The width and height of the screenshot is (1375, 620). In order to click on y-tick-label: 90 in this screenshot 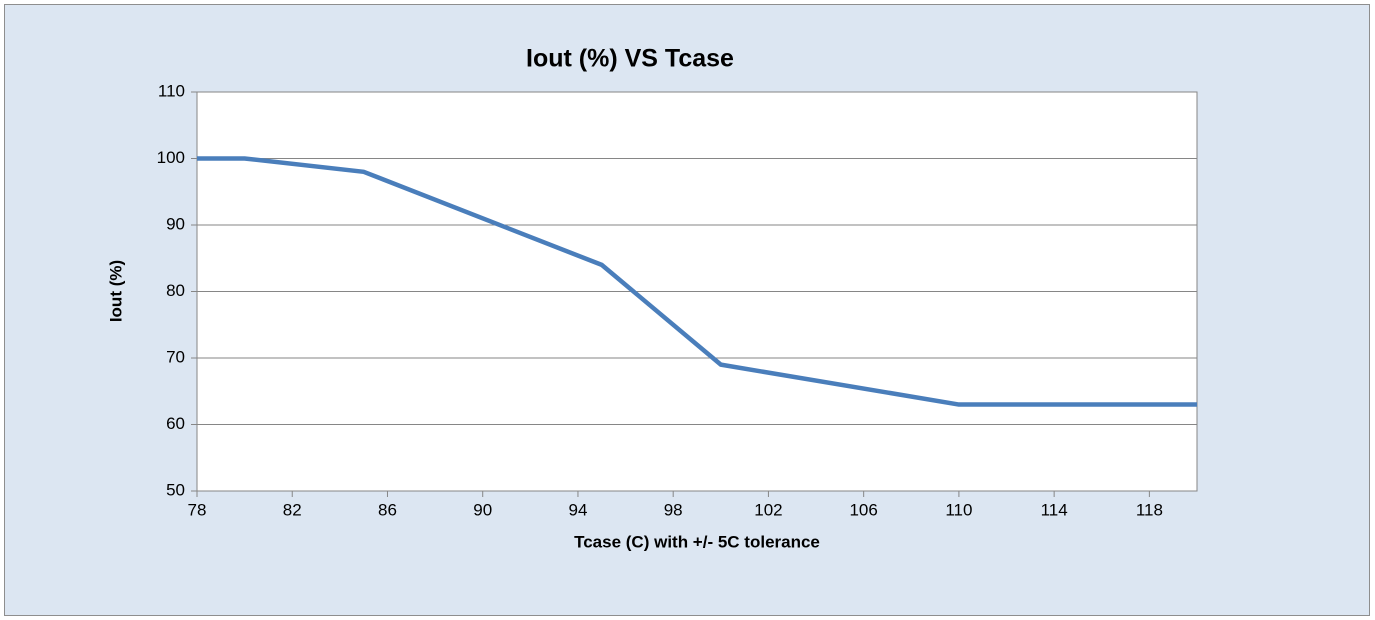, I will do `click(175, 223)`.